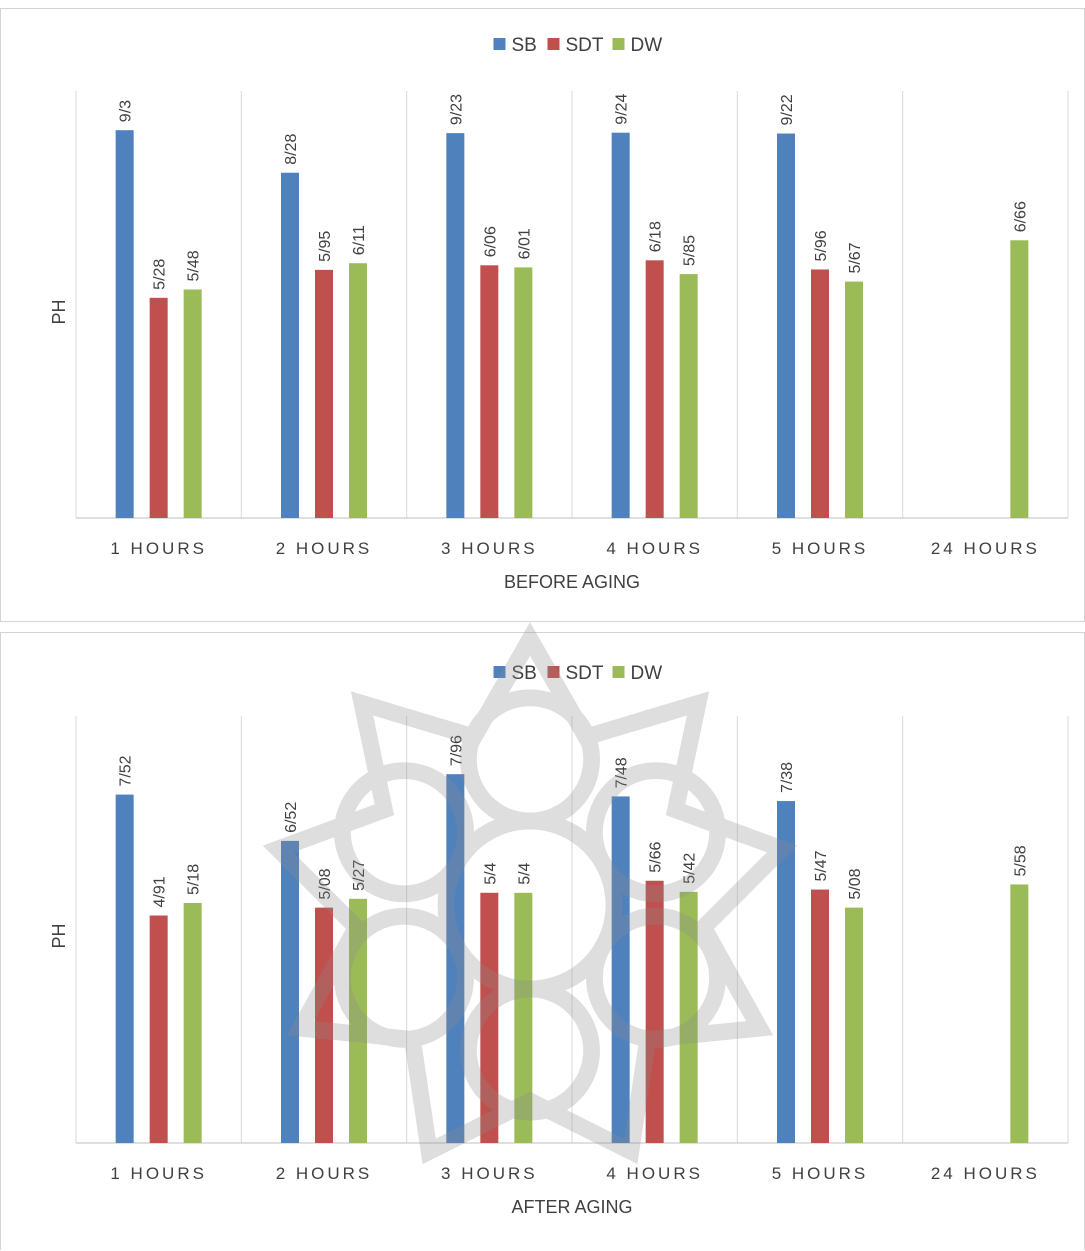 The image size is (1085, 1251). I want to click on chart2-x-tick-label: 2 HOURS, so click(324, 1173).